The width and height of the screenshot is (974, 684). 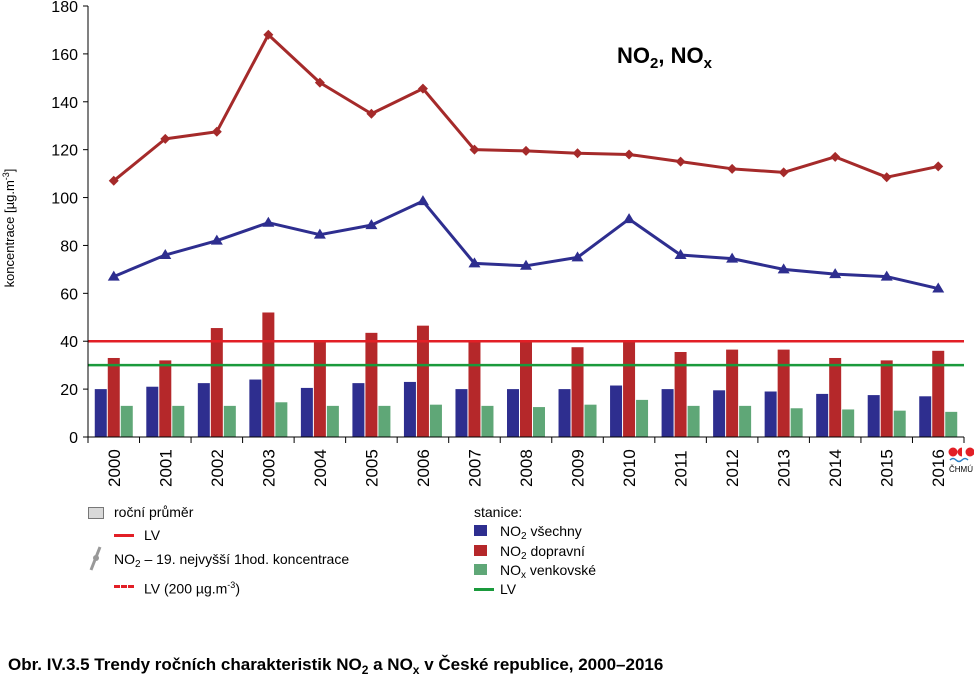 I want to click on x-tick-label-2015: 2015, so click(x=887, y=468).